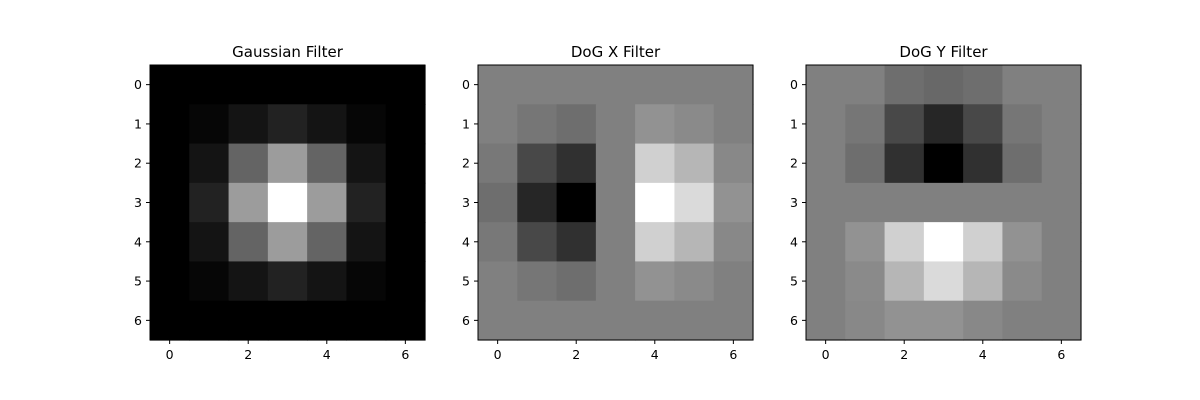 Image resolution: width=1200 pixels, height=400 pixels. I want to click on y-tick-label: 3, so click(794, 202).